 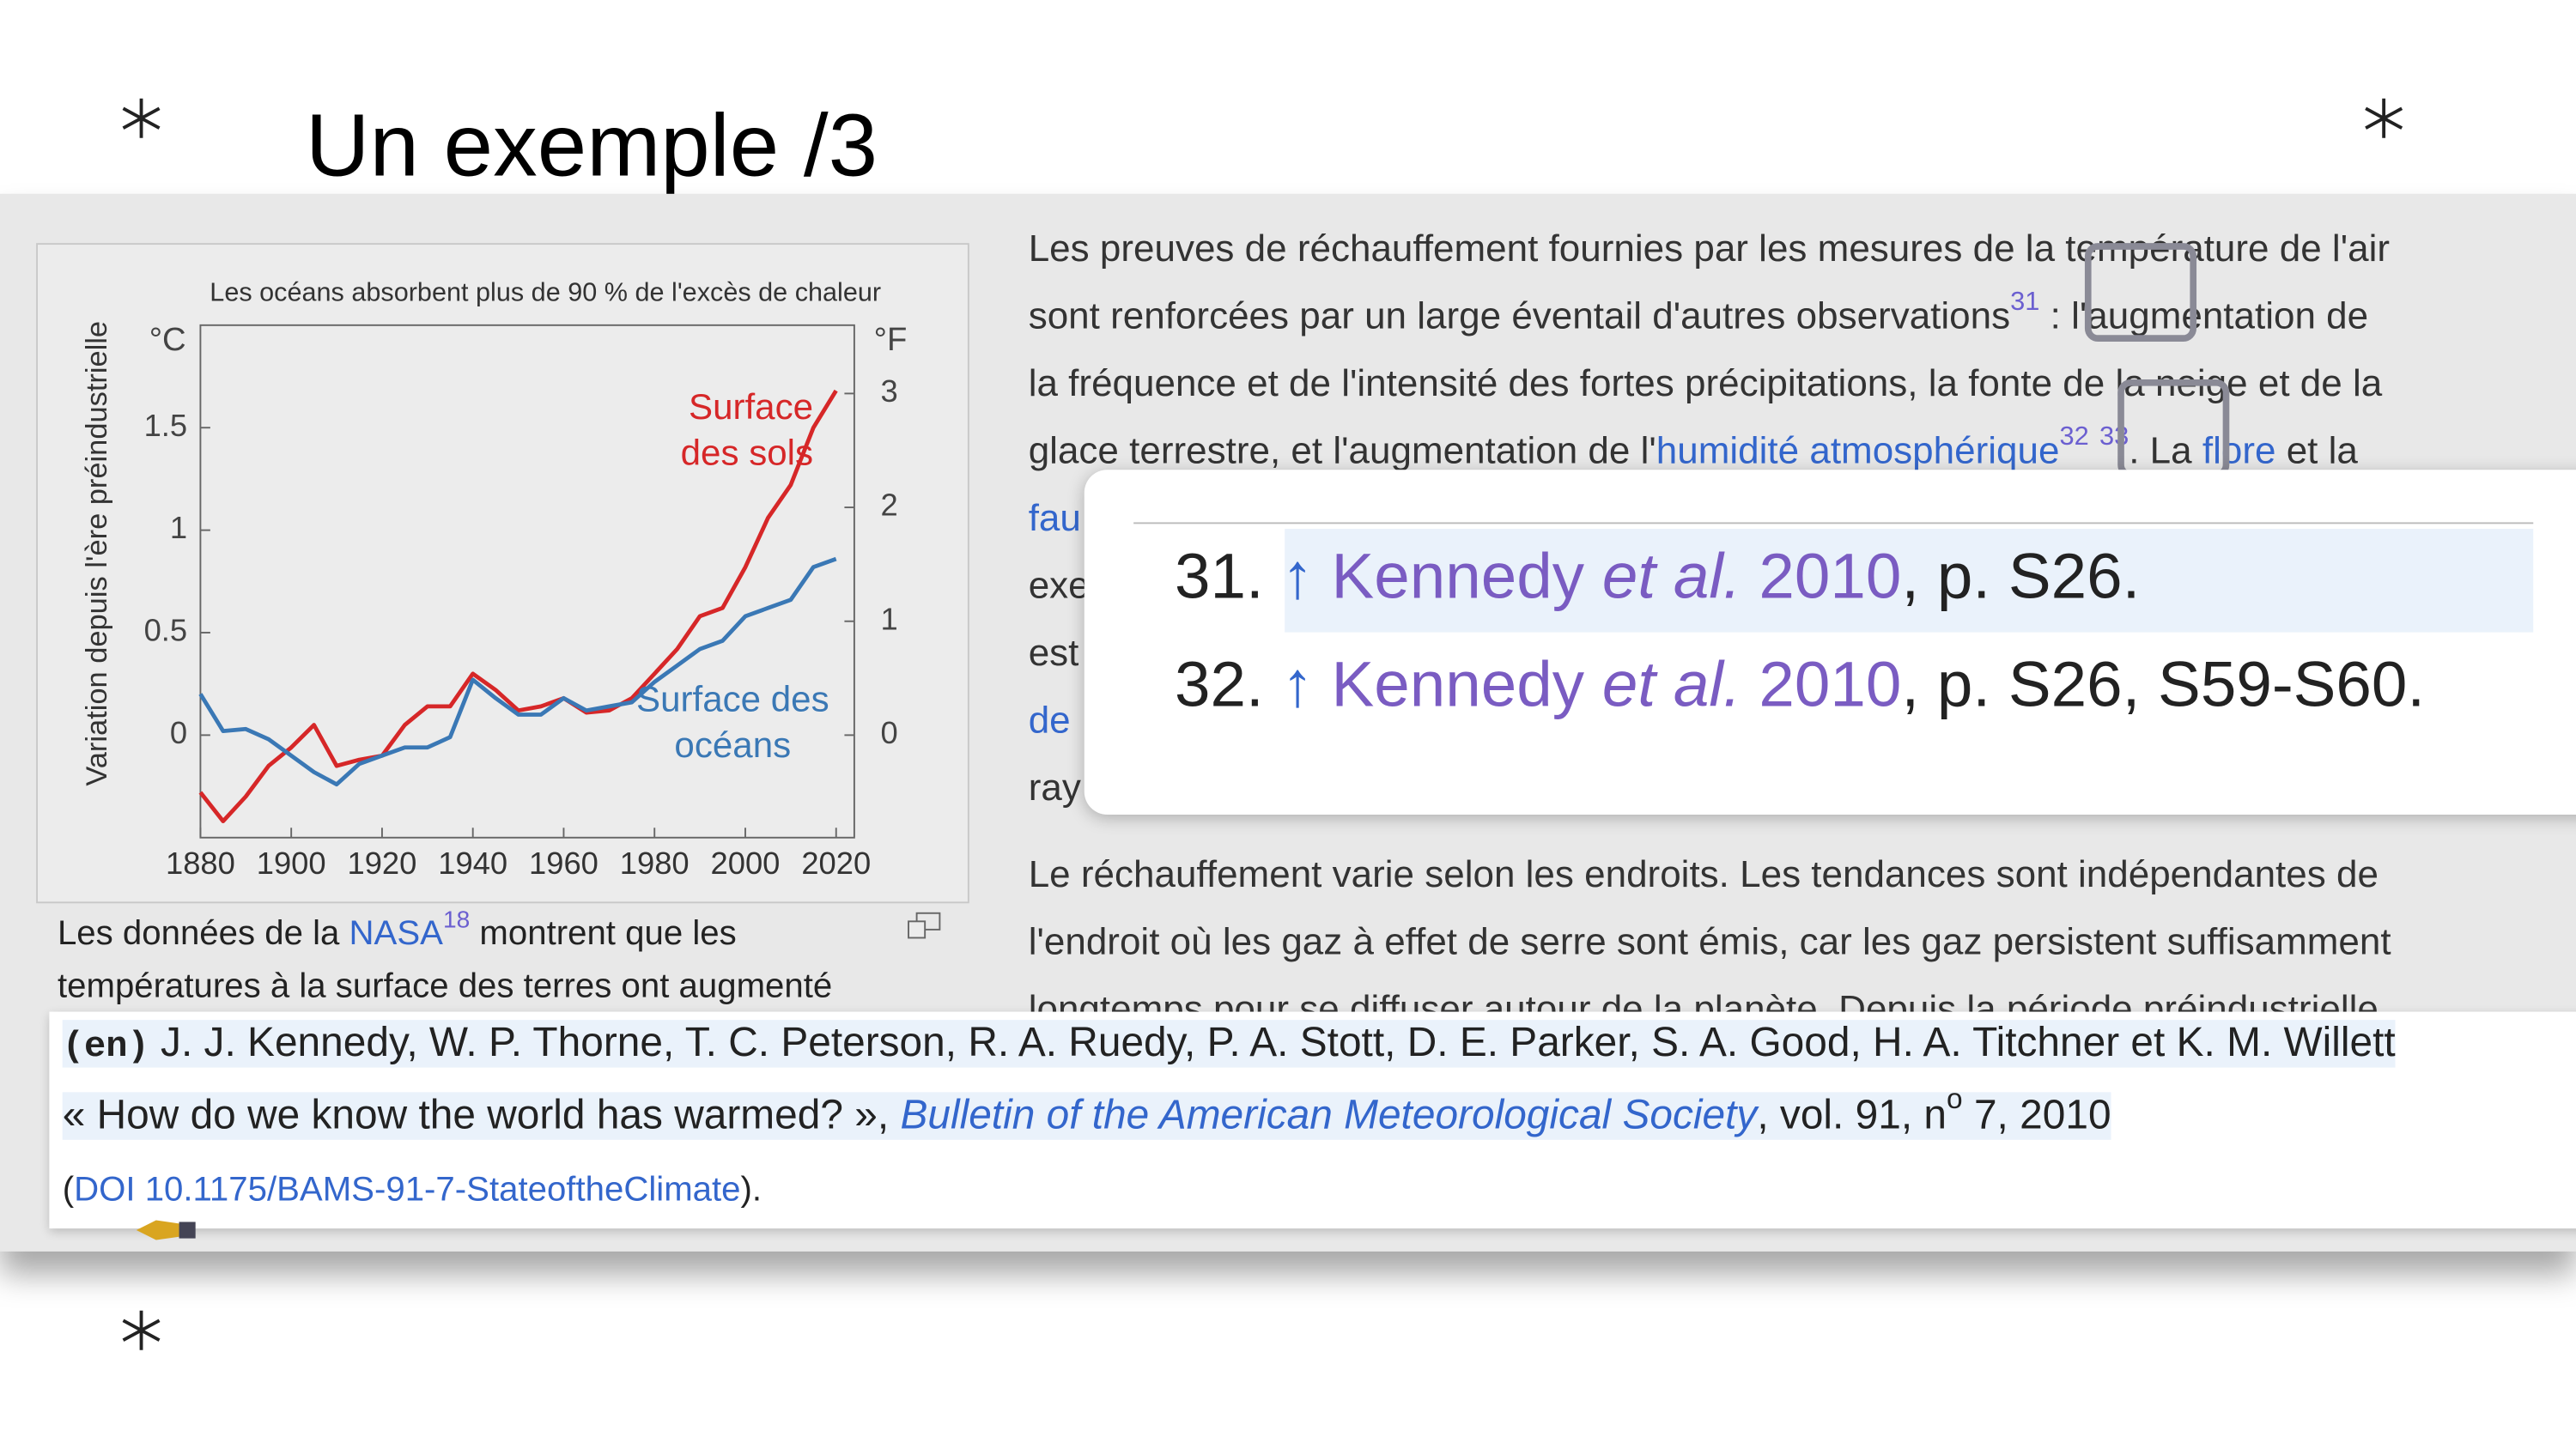 I want to click on y-tick-label: 1.5, so click(x=166, y=425).